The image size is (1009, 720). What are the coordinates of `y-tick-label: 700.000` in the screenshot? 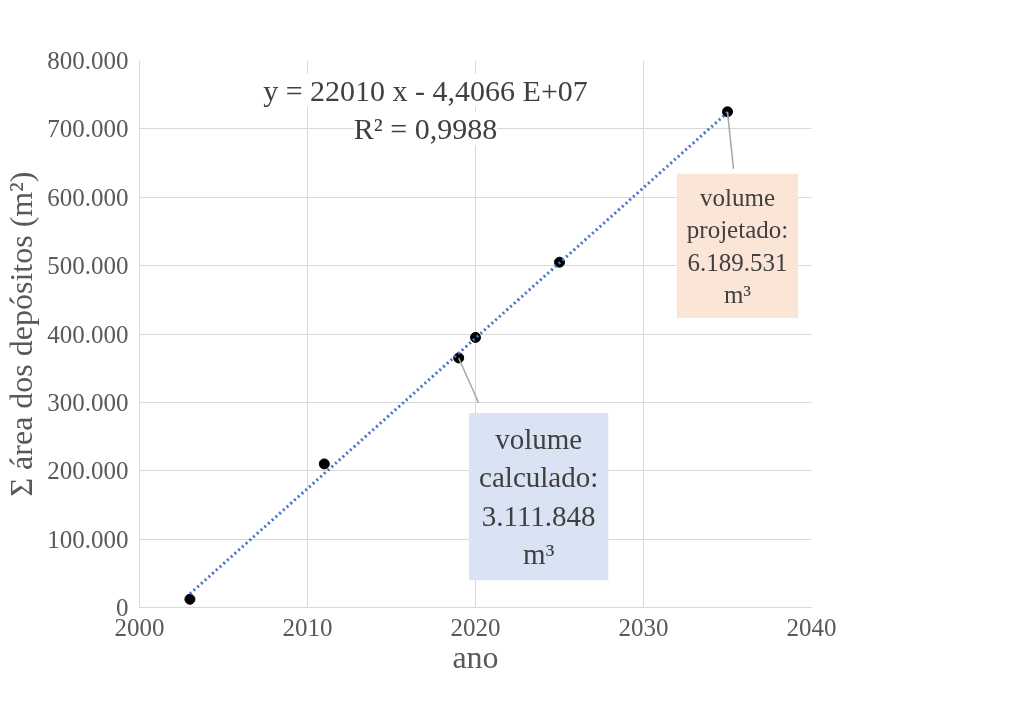 It's located at (88, 129).